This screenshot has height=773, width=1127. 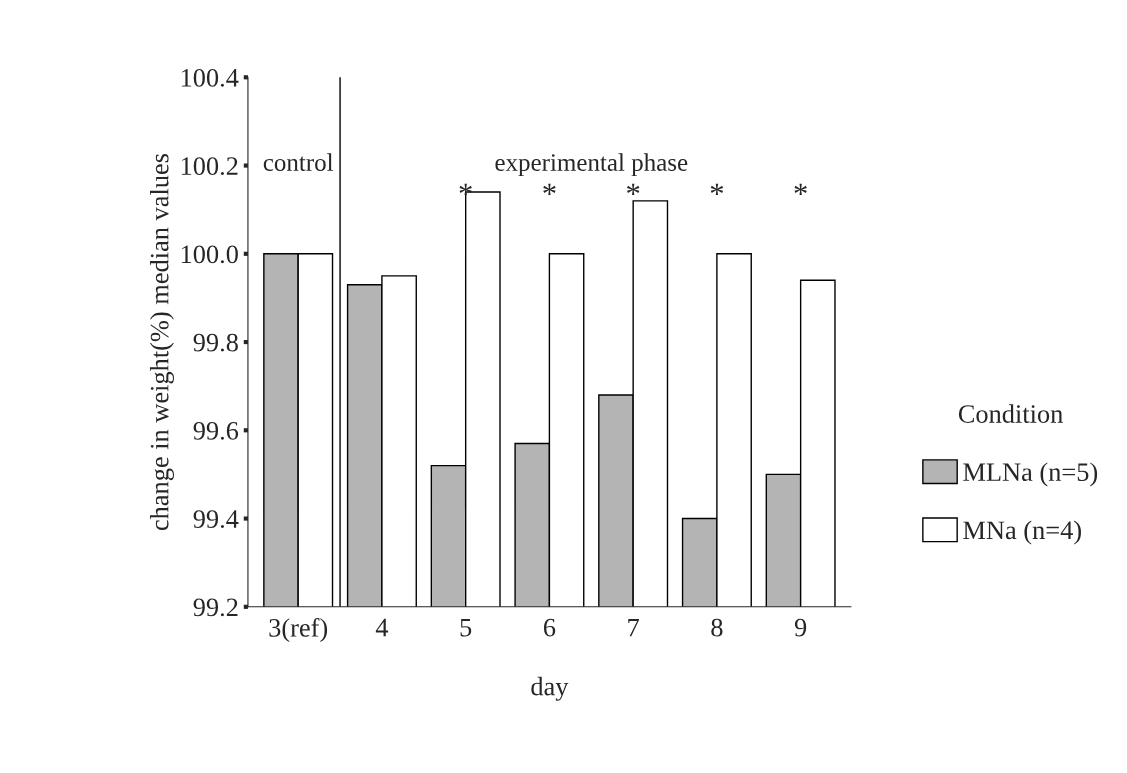 What do you see at coordinates (549, 627) in the screenshot?
I see `x-tick-label: 6` at bounding box center [549, 627].